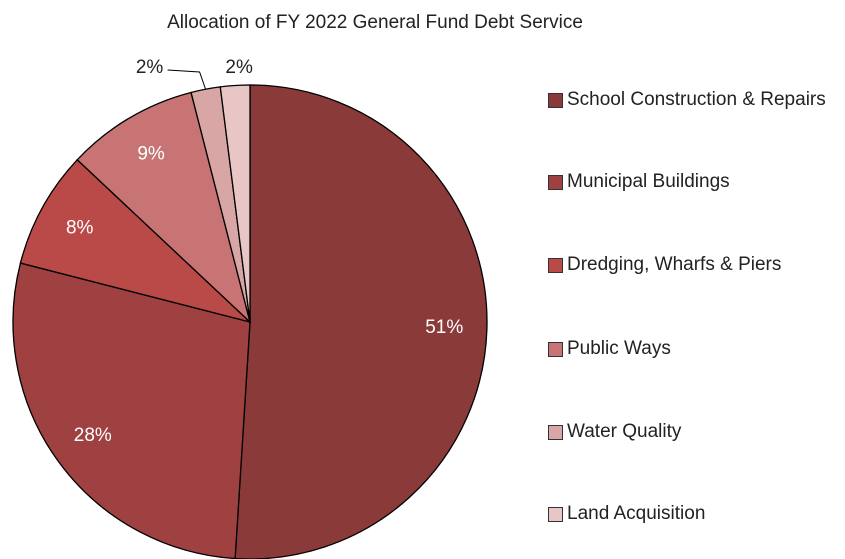  I want to click on data-label: 9%, so click(151, 154).